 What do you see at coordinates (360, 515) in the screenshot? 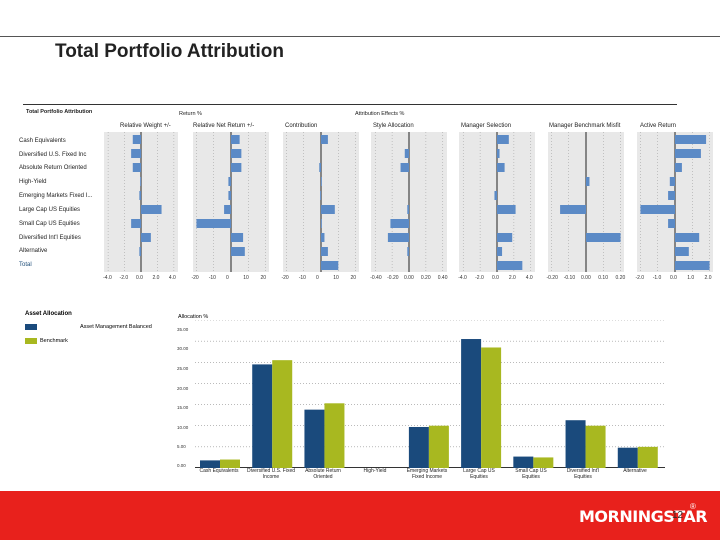
I see `footer-bar` at bounding box center [360, 515].